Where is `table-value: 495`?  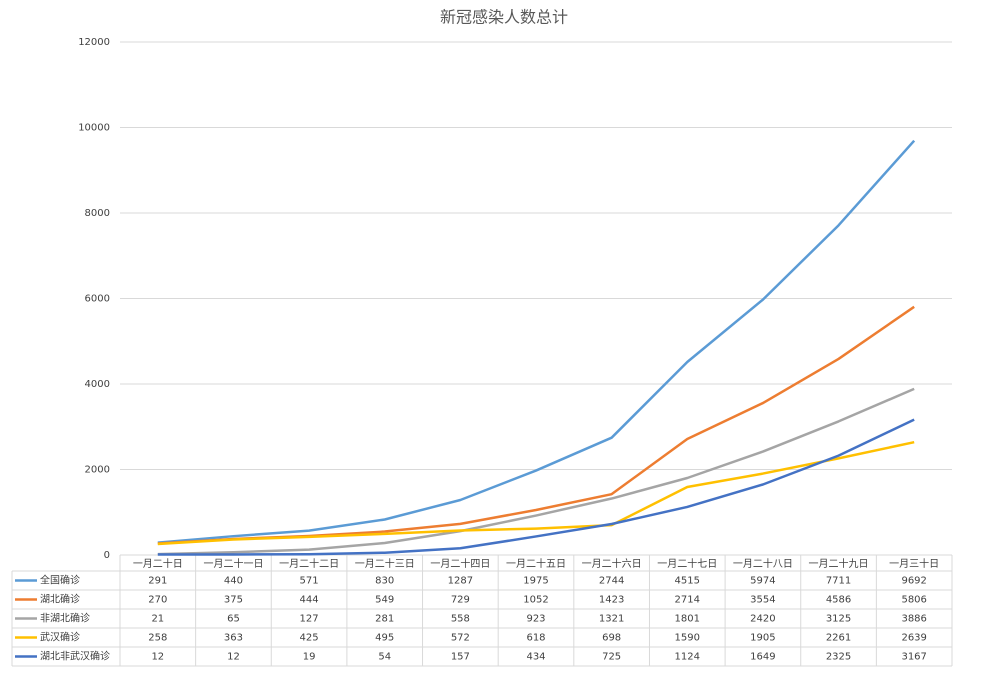 table-value: 495 is located at coordinates (384, 638).